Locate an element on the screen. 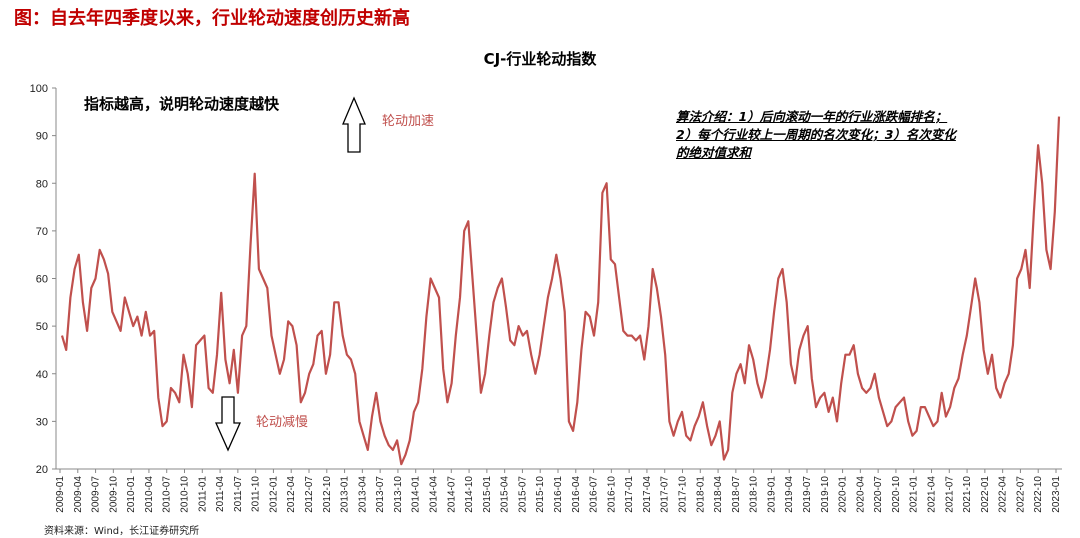 Image resolution: width=1080 pixels, height=538 pixels. y-tick-label: 70 is located at coordinates (42, 232).